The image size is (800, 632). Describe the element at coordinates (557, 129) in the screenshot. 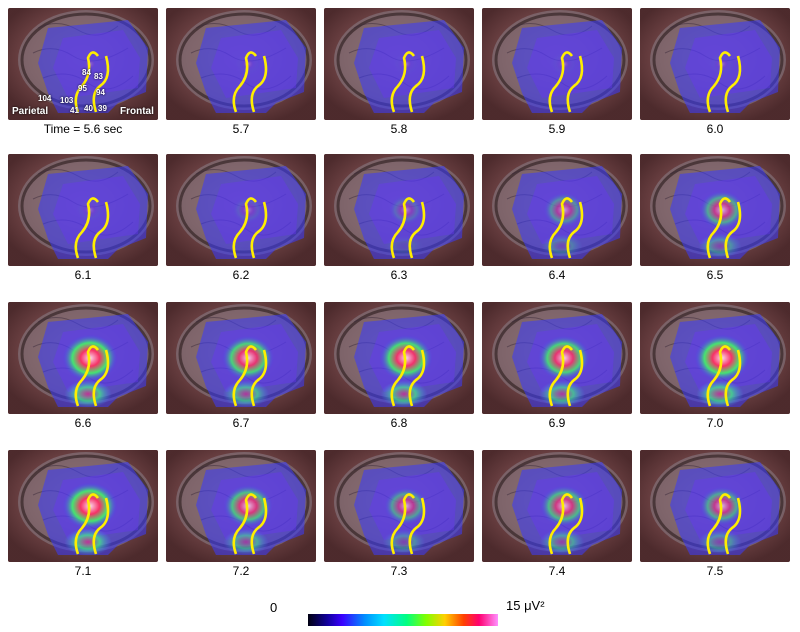

I see `frame-time-label: 5.9` at that location.